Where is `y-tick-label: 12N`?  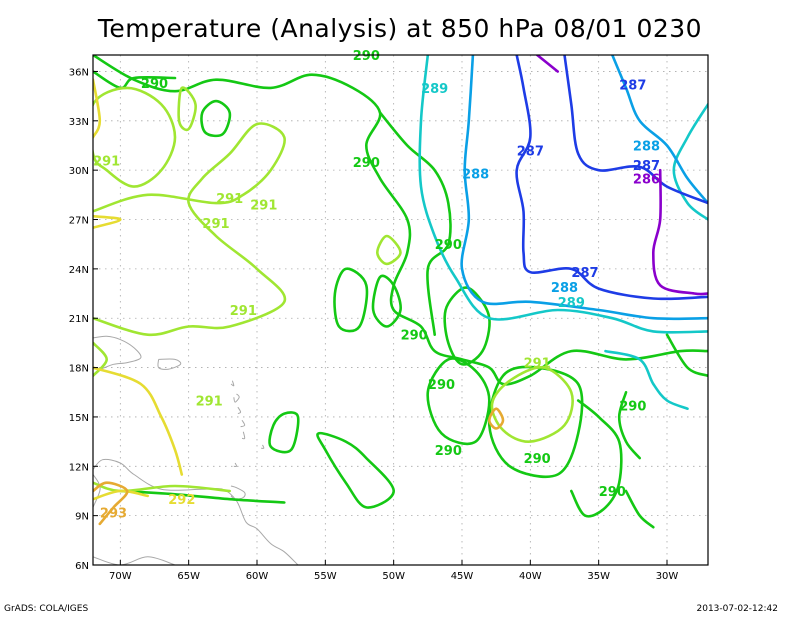
y-tick-label: 12N is located at coordinates (79, 467).